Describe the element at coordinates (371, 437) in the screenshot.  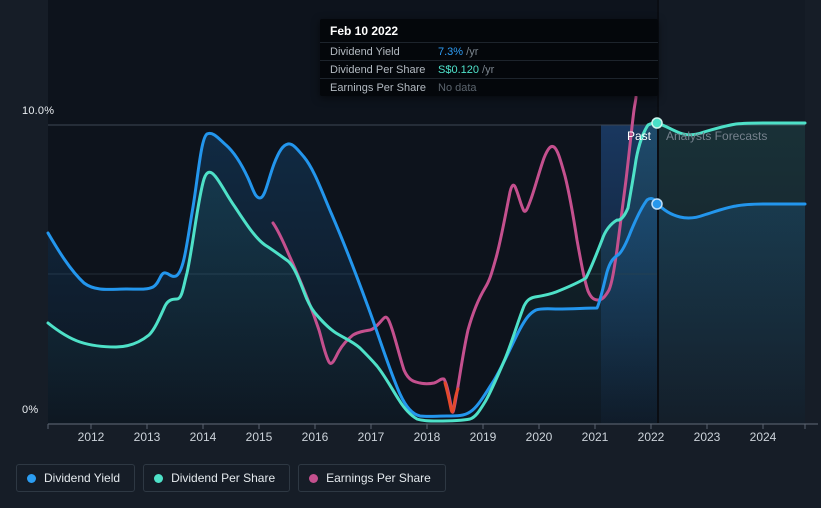
I see `x-axis-label-2017: 2017` at that location.